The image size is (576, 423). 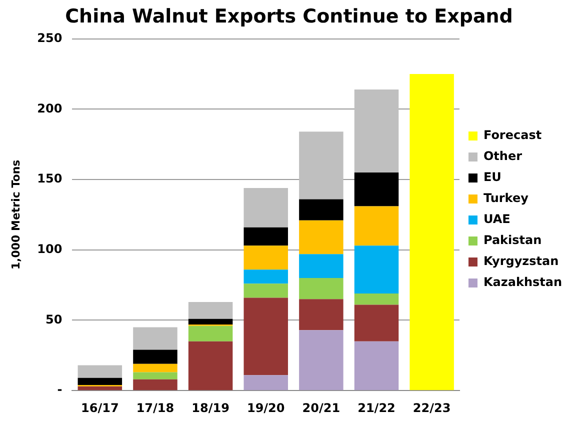 I want to click on x-tick-label: 20/21, so click(x=321, y=407).